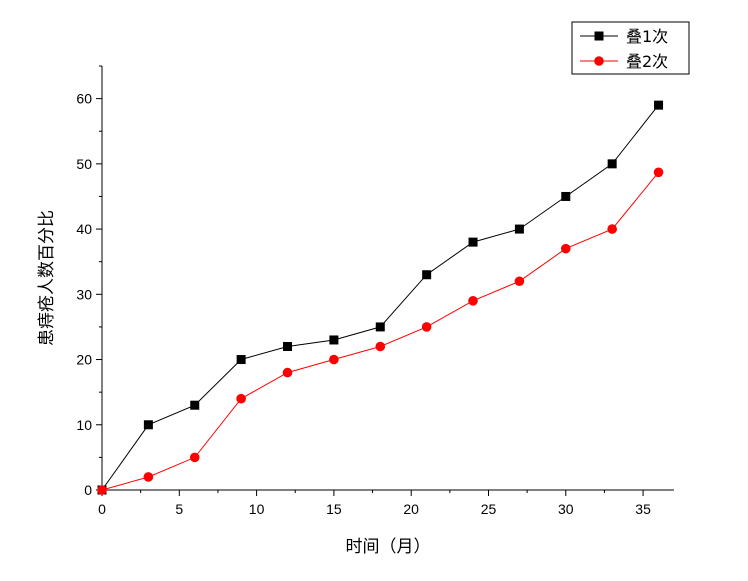 The width and height of the screenshot is (748, 581). What do you see at coordinates (411, 509) in the screenshot?
I see `x-tick-label: 20` at bounding box center [411, 509].